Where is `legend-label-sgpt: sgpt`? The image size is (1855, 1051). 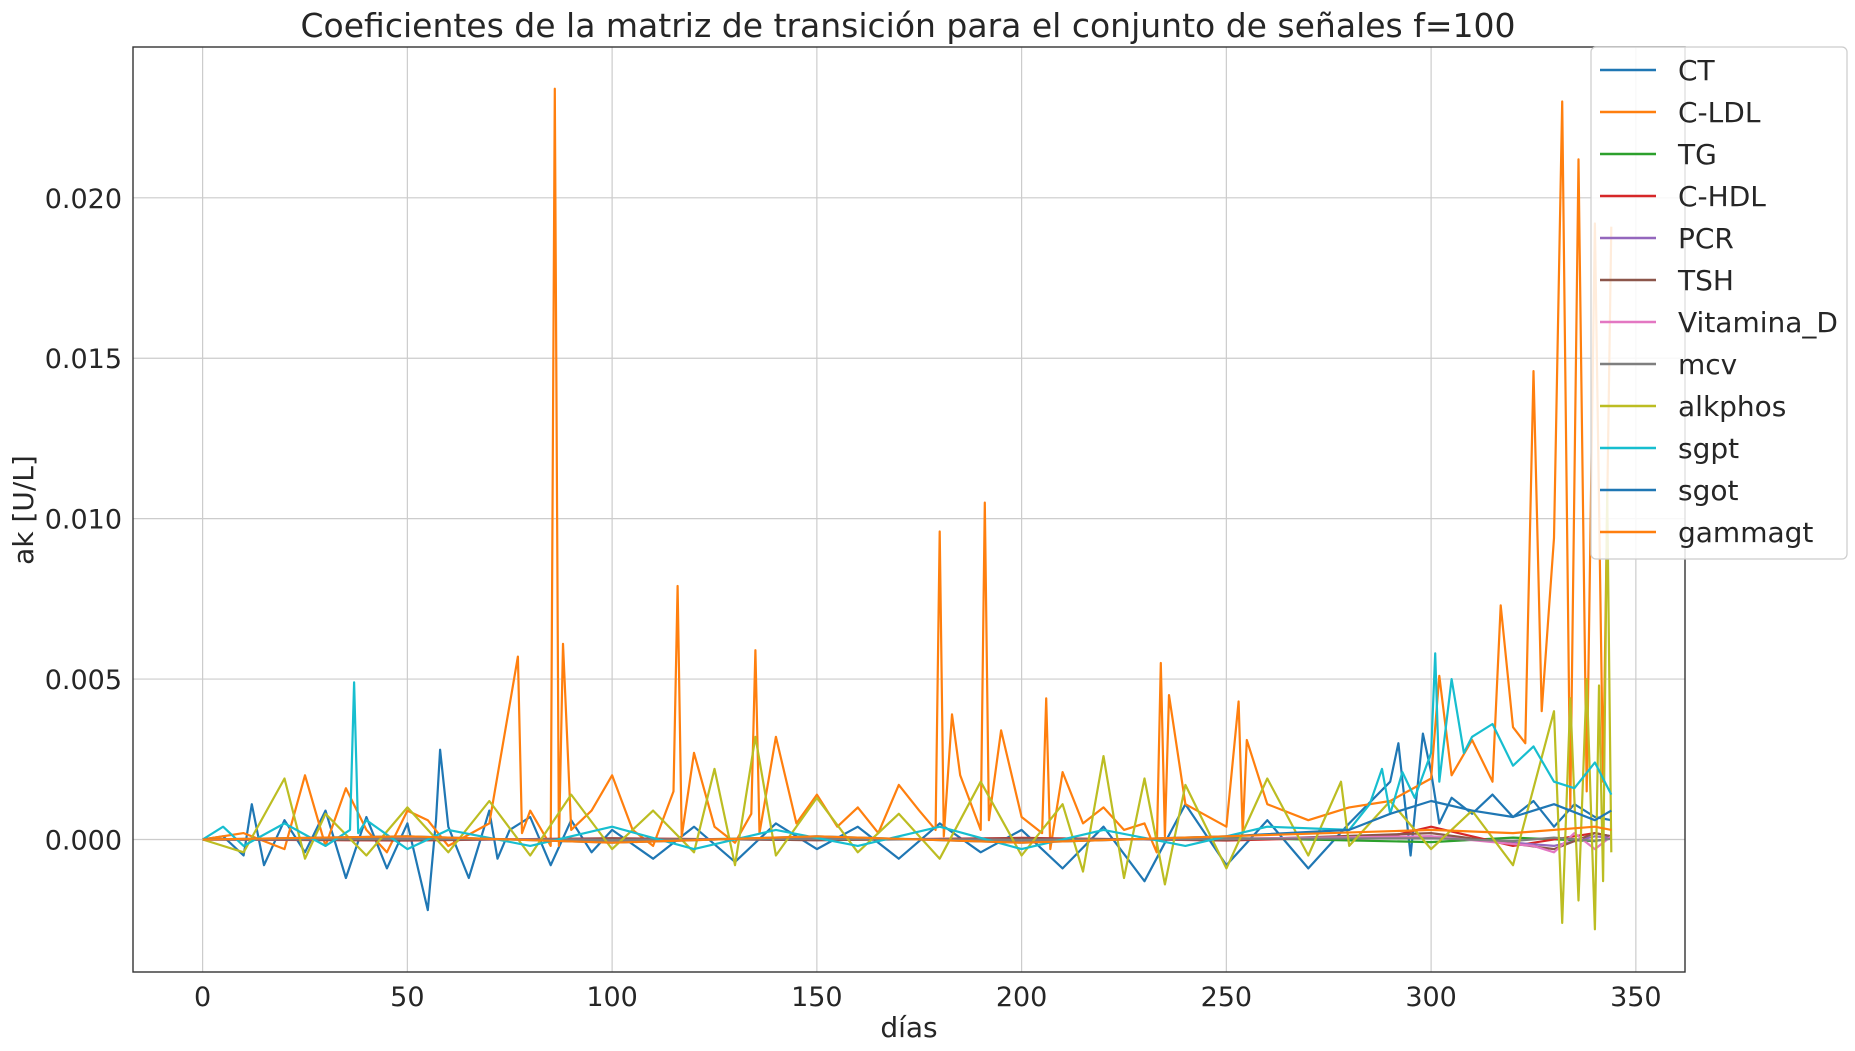 legend-label-sgpt: sgpt is located at coordinates (1708, 448).